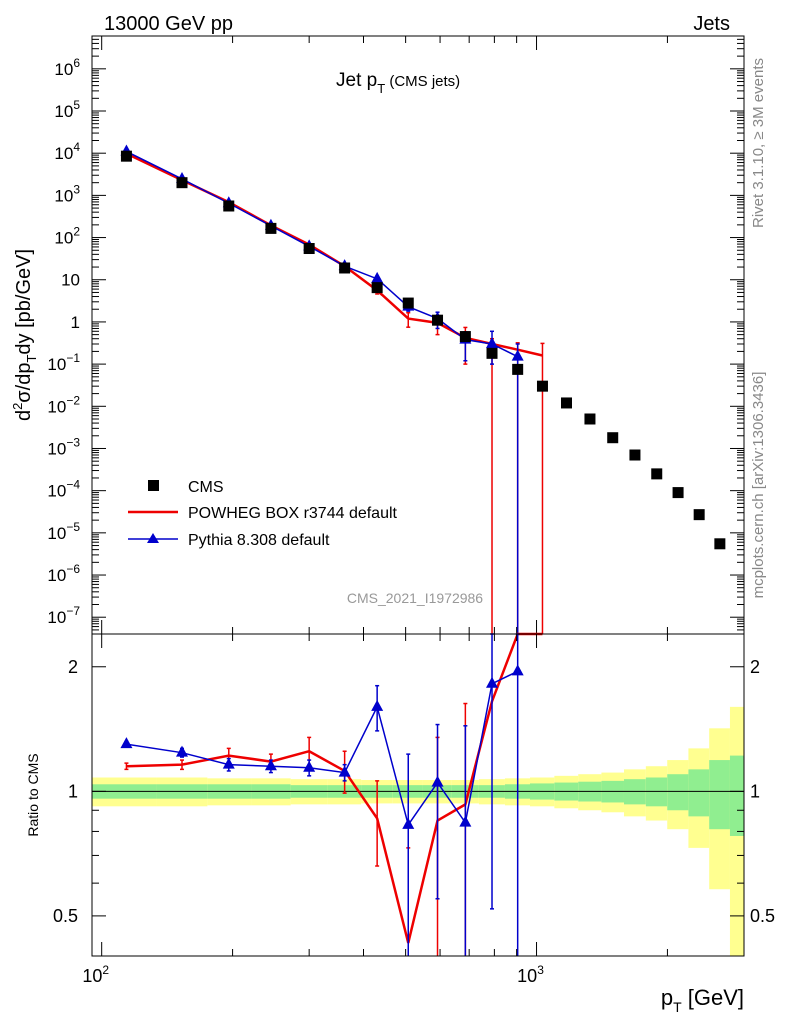  I want to click on xtick-label: 10³, so click(530, 974).